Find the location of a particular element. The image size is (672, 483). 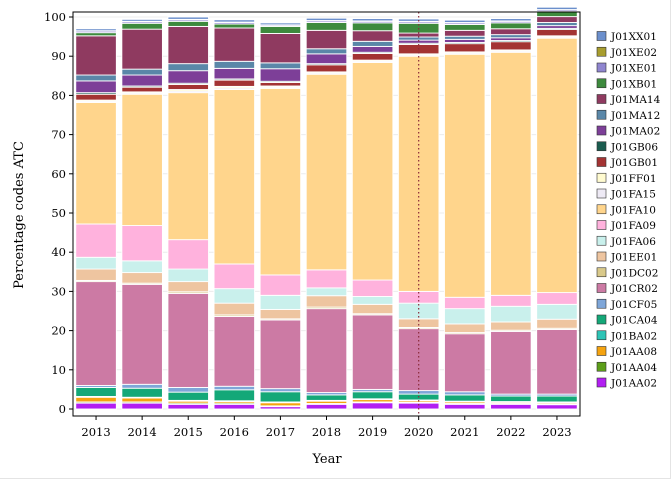

bar-segment-j01fa06-2015 is located at coordinates (188, 275).